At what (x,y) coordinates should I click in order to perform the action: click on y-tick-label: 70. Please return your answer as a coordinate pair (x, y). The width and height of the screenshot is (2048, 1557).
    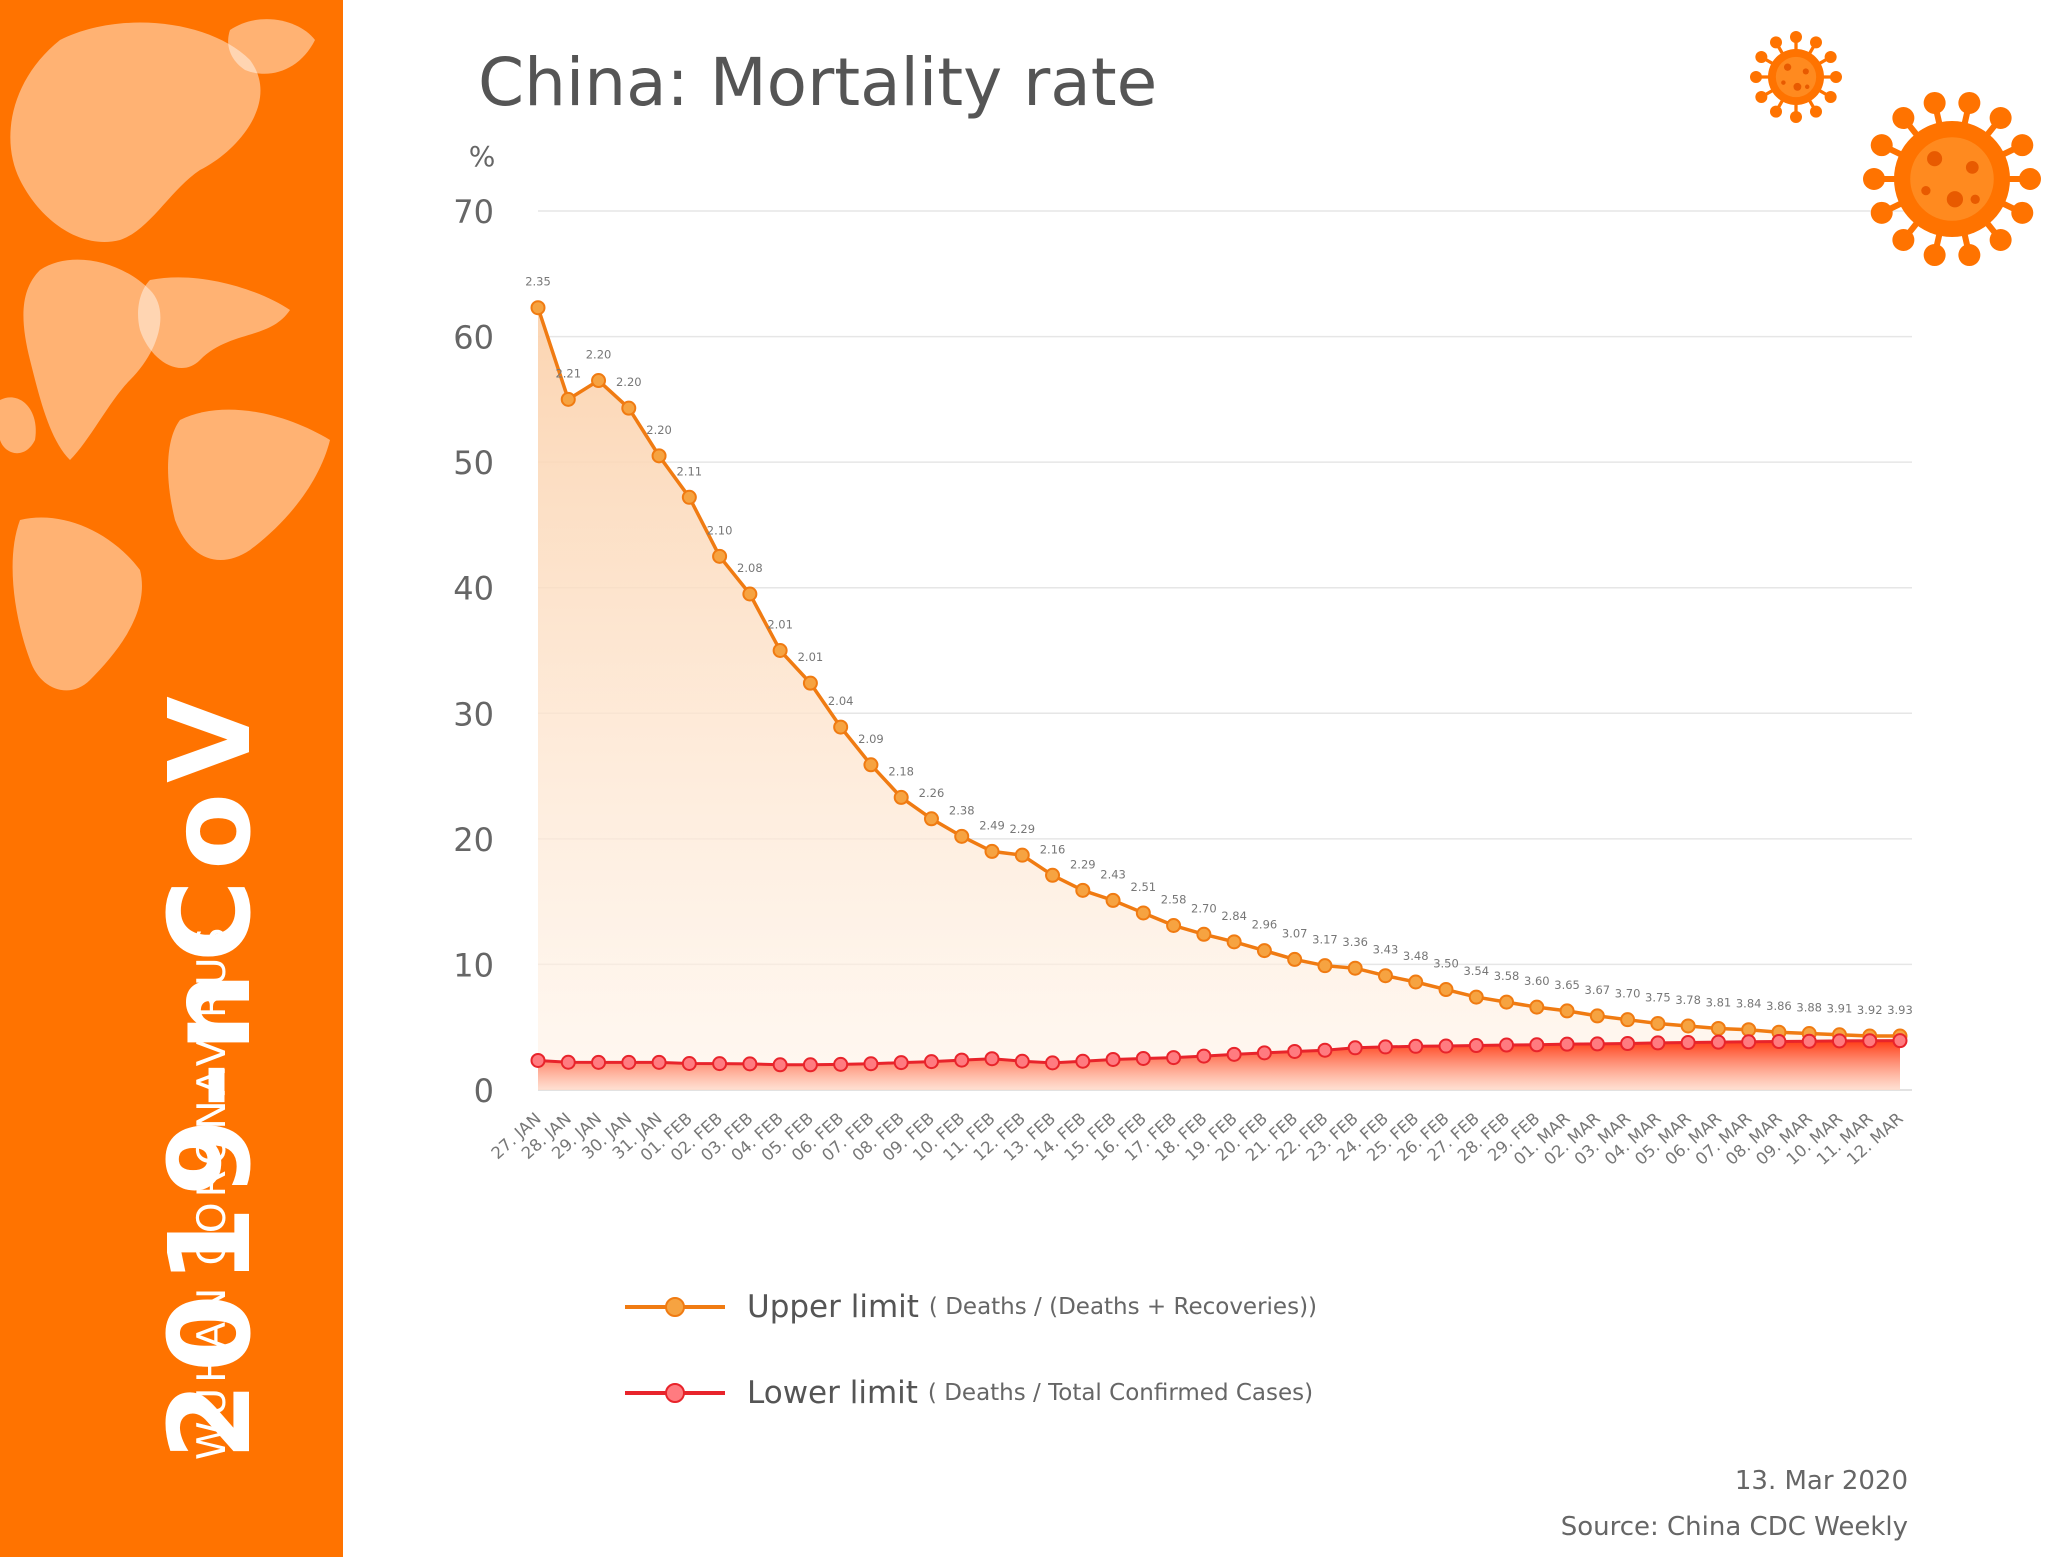
    Looking at the image, I should click on (473, 212).